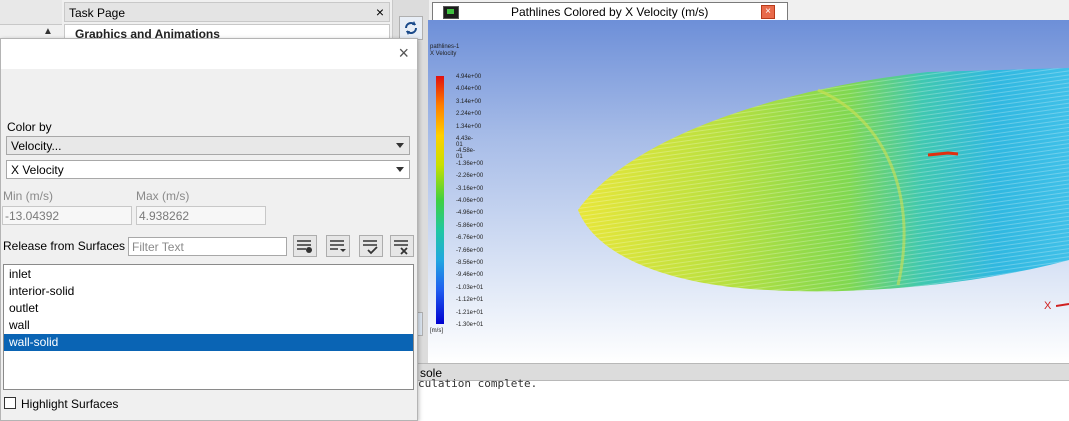  What do you see at coordinates (32, 216) in the screenshot?
I see `min-value: -13.04392` at bounding box center [32, 216].